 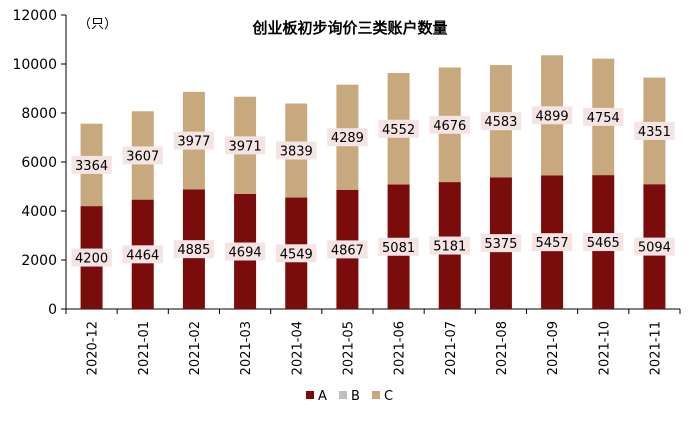 I want to click on data-label-a: 4867, so click(x=347, y=250).